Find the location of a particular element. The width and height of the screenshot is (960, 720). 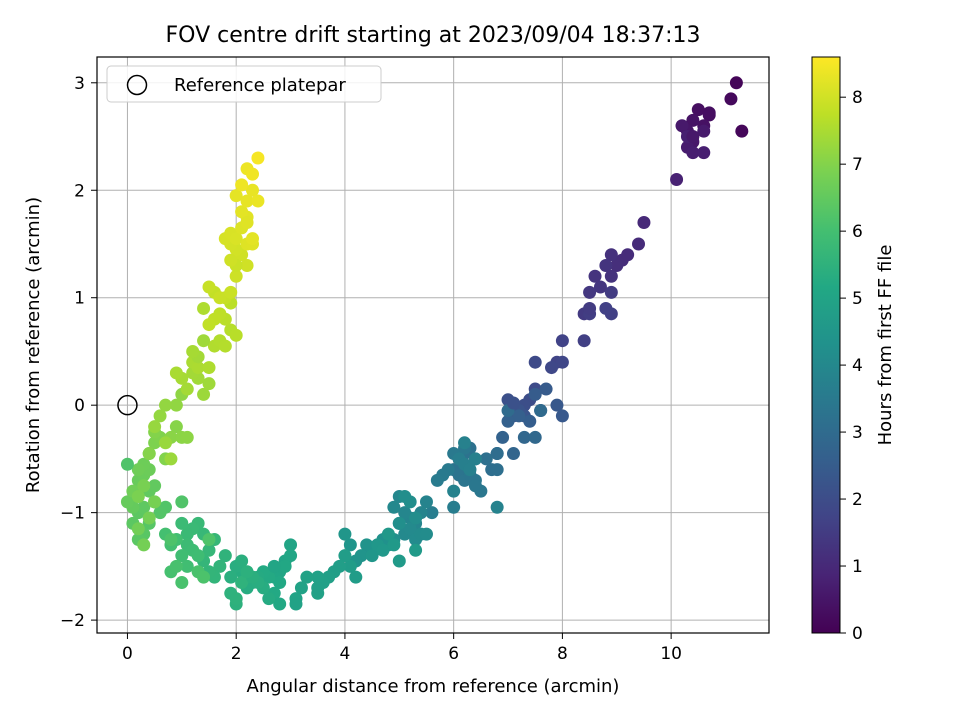

legend-box is located at coordinates (244, 84).